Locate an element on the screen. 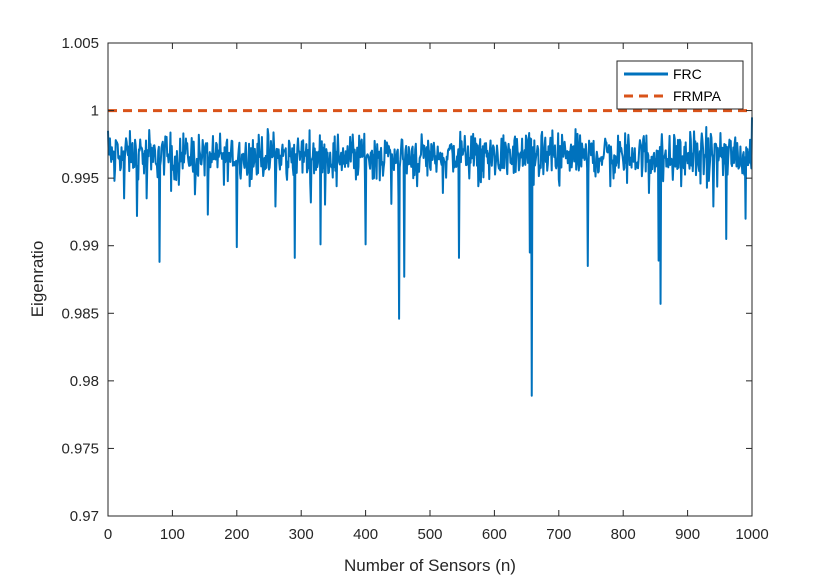 This screenshot has width=830, height=581. x-tick-label: 1000 is located at coordinates (751, 534).